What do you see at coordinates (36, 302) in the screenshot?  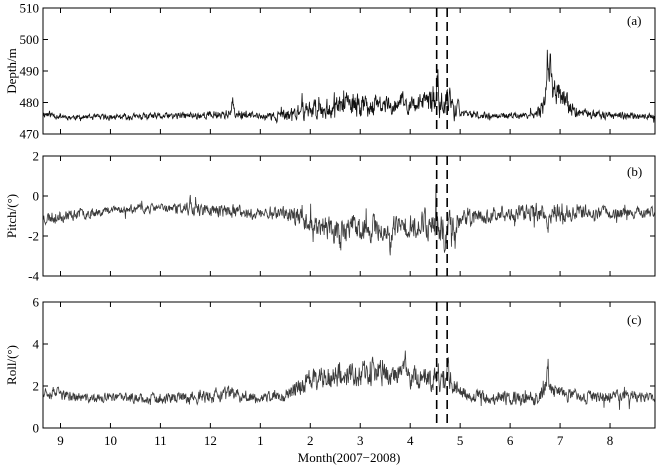 I see `panel-c-ytick-label: 6` at bounding box center [36, 302].